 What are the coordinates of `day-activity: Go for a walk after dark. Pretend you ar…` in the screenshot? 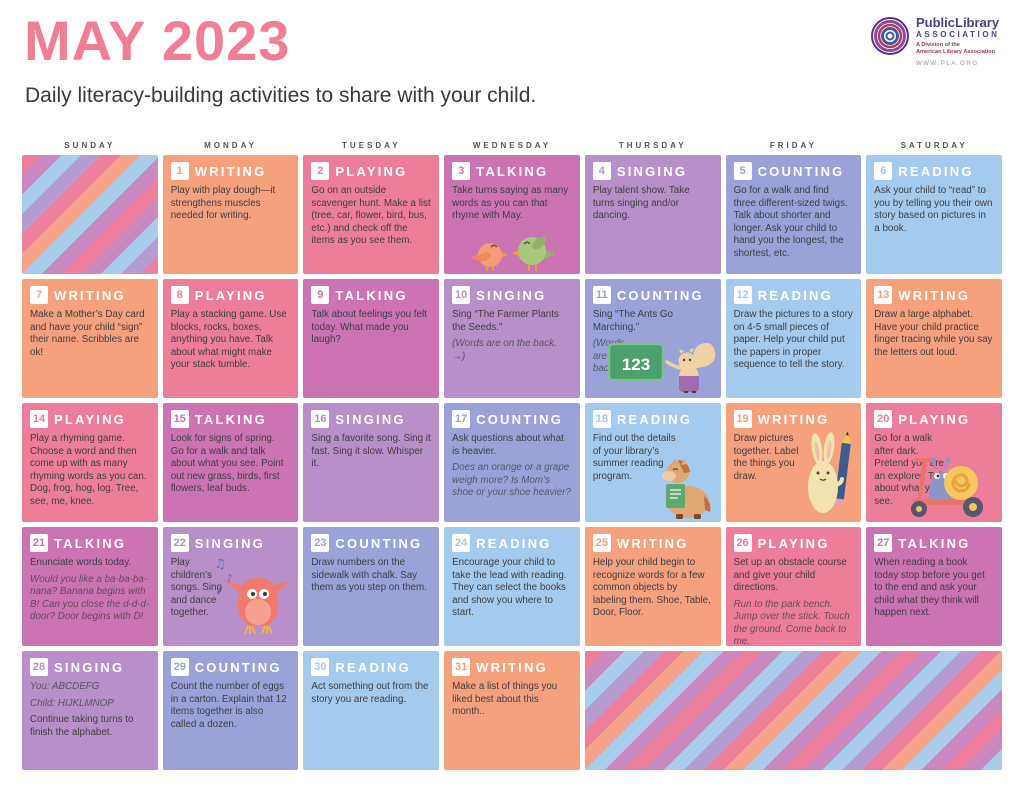 It's located at (934, 470).